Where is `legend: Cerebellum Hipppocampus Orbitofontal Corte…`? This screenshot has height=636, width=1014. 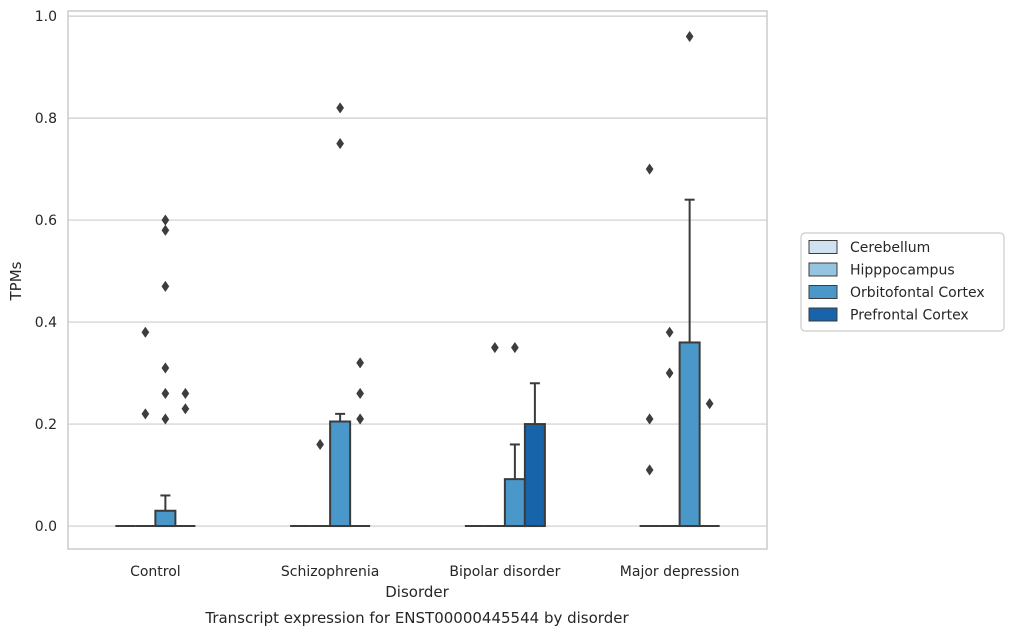 legend: Cerebellum Hipppocampus Orbitofontal Corte… is located at coordinates (902, 282).